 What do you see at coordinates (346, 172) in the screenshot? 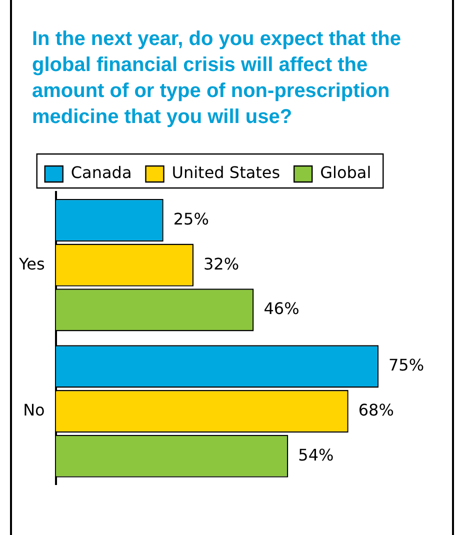
I see `legend-label: Global` at bounding box center [346, 172].